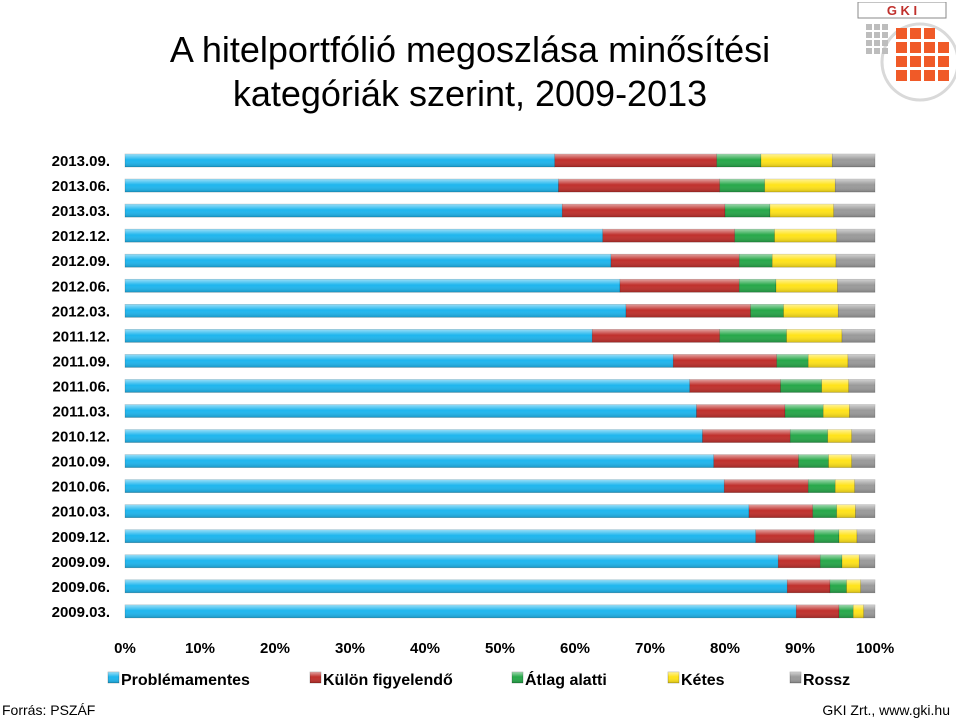 The width and height of the screenshot is (960, 720). What do you see at coordinates (81, 211) in the screenshot?
I see `category-label: 2013.03.` at bounding box center [81, 211].